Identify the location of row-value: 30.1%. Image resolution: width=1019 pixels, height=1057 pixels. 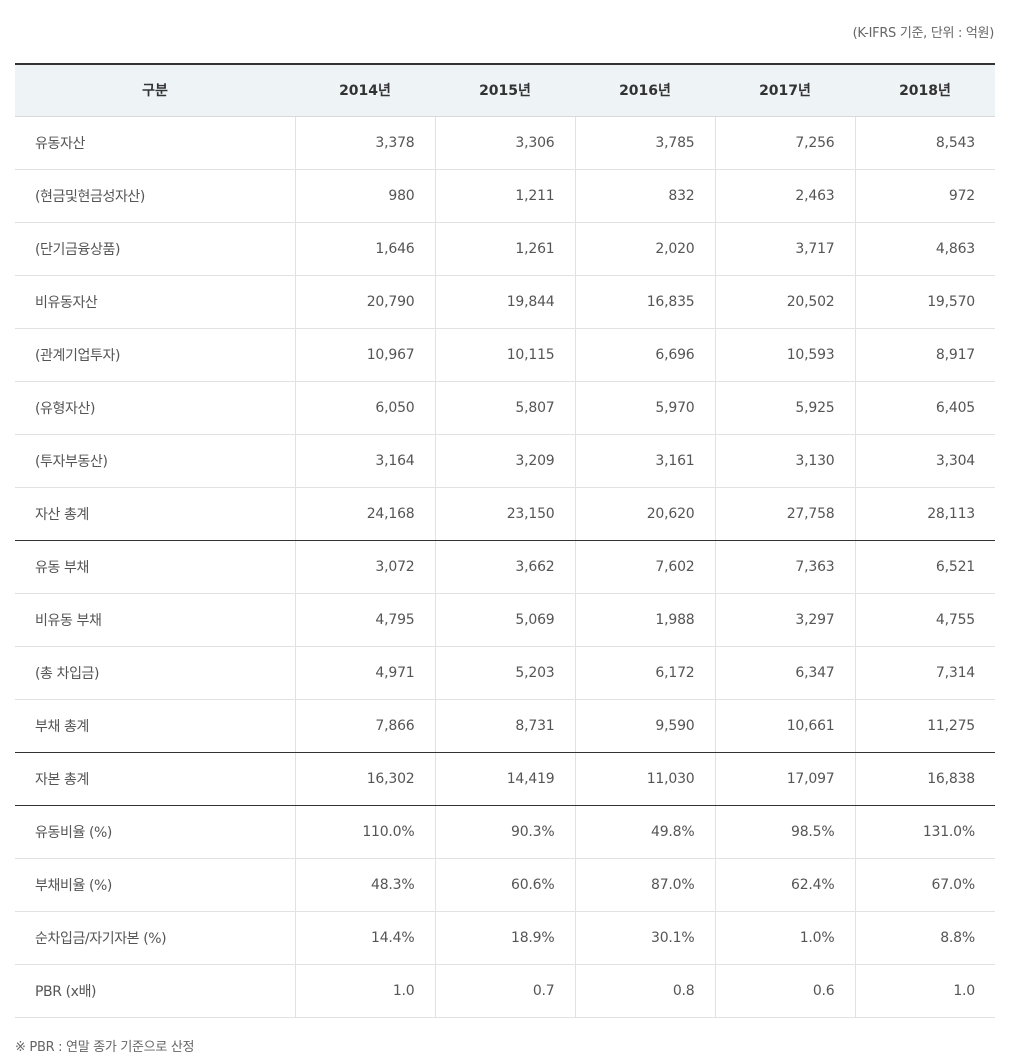
(644, 938).